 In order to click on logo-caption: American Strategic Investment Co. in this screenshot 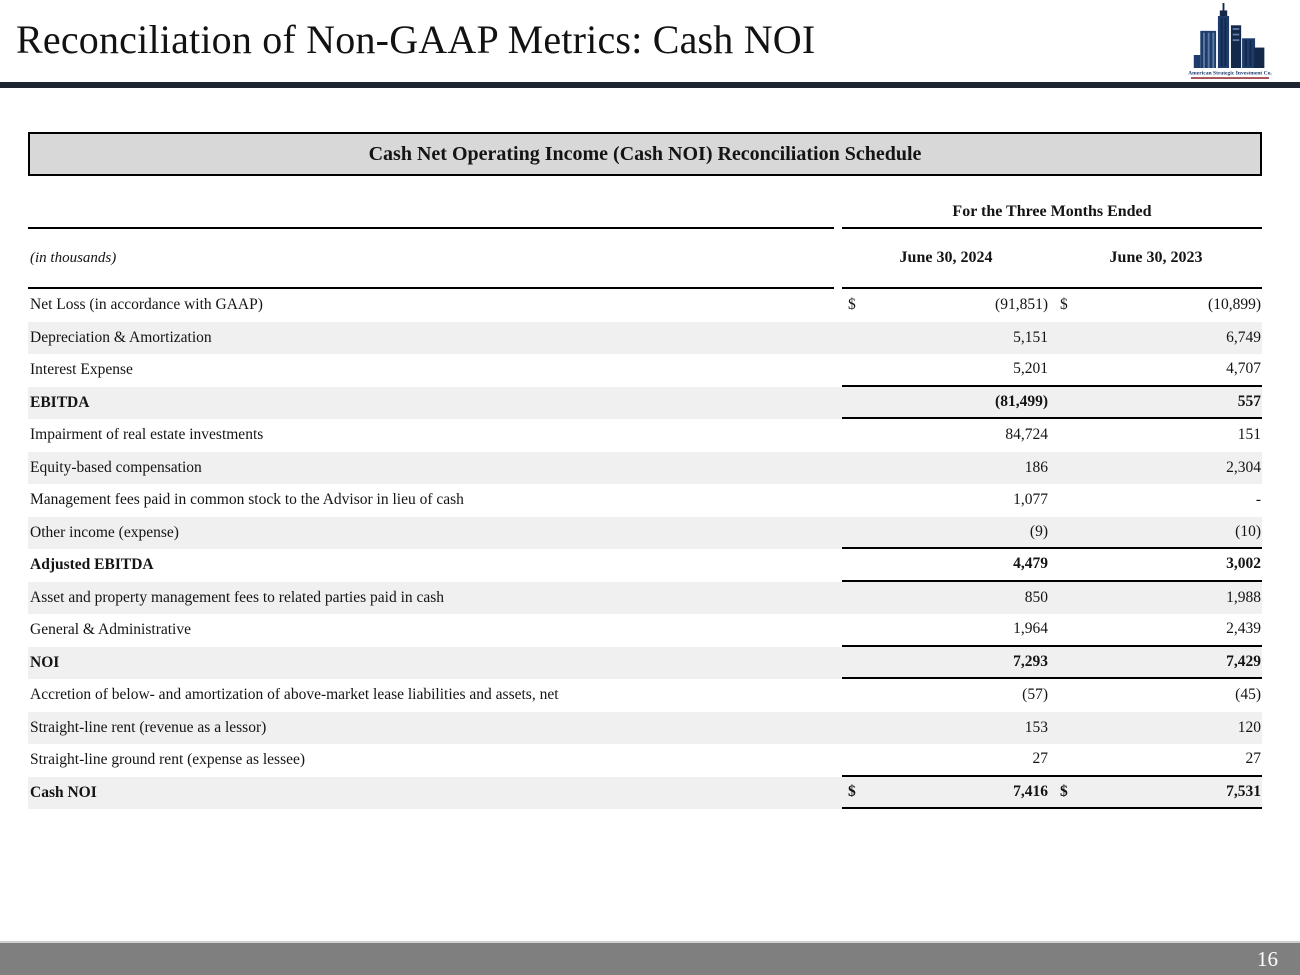, I will do `click(1230, 74)`.